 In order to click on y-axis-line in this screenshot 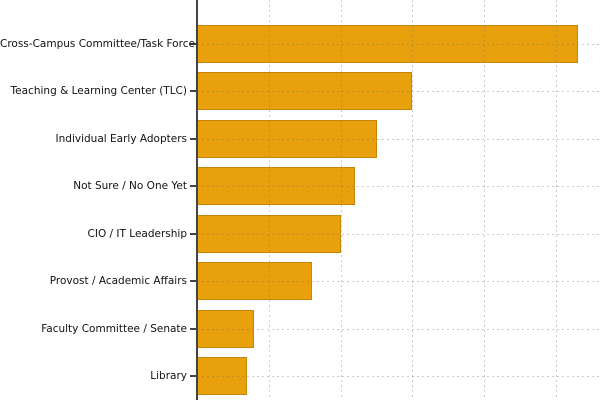, I will do `click(197, 200)`.